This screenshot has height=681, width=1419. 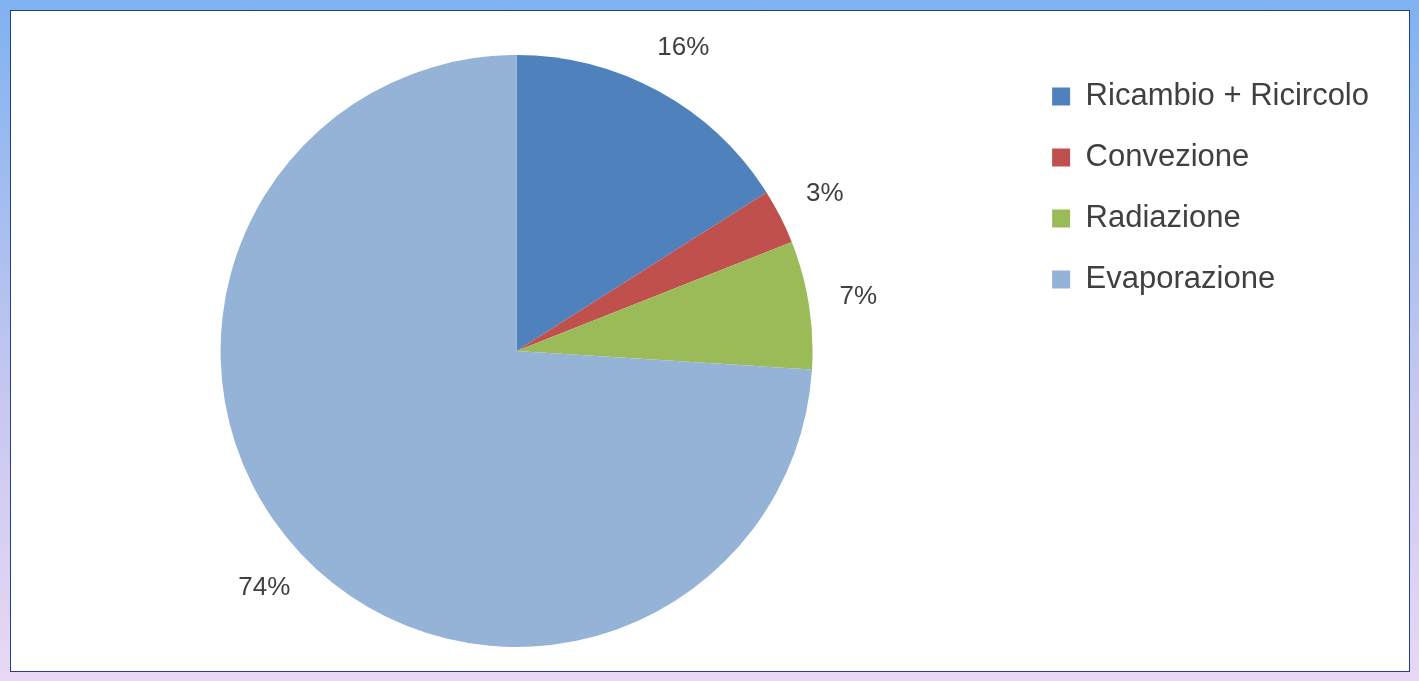 I want to click on data-label: 74%, so click(x=264, y=586).